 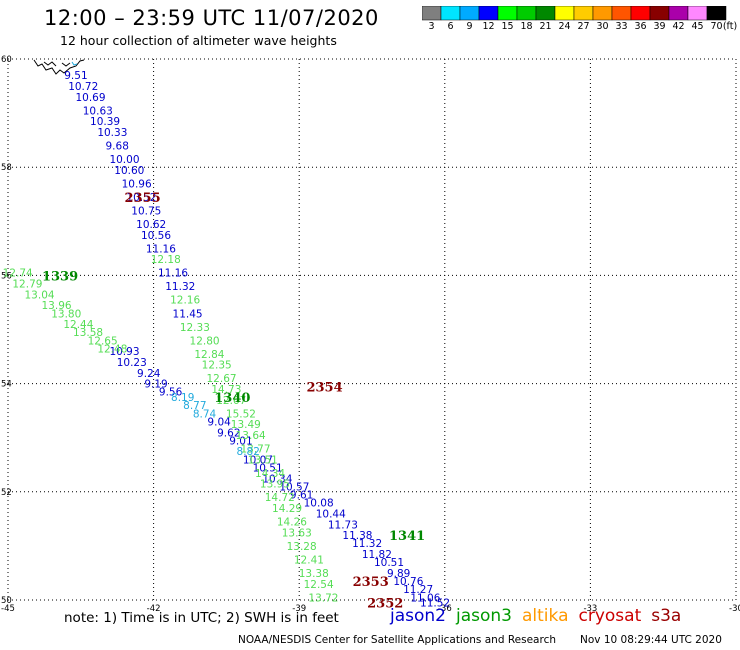 I want to click on wave-height-label: 12.41, so click(x=309, y=560).